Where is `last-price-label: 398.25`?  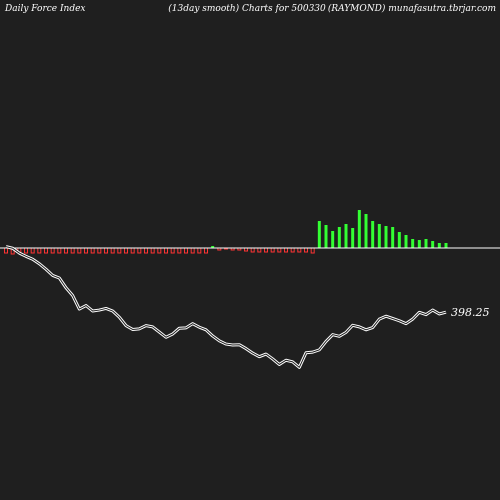
last-price-label: 398.25 is located at coordinates (470, 312).